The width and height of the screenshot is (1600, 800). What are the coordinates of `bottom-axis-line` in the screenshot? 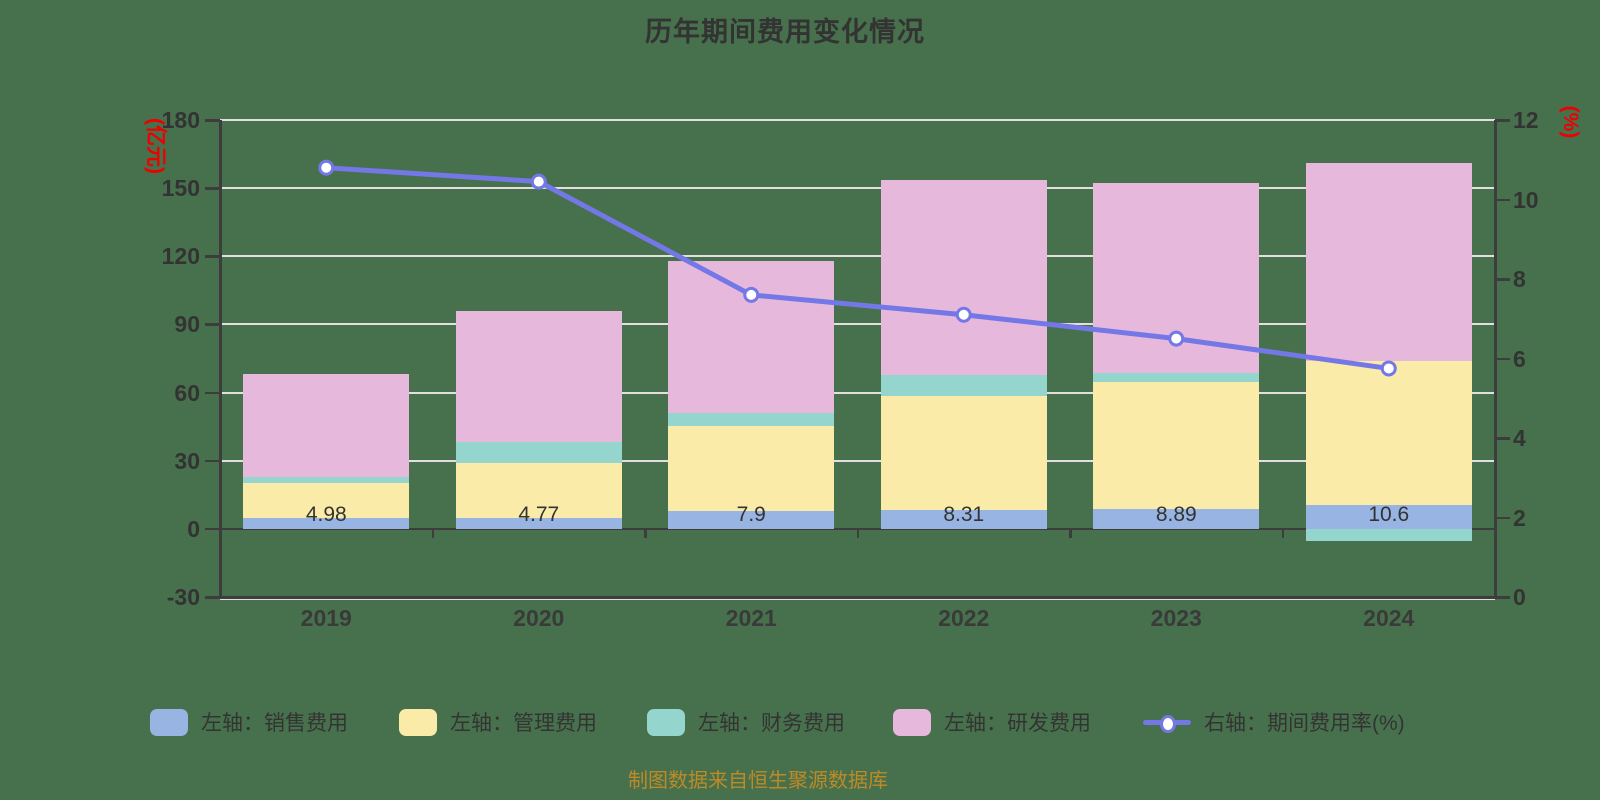 It's located at (857, 597).